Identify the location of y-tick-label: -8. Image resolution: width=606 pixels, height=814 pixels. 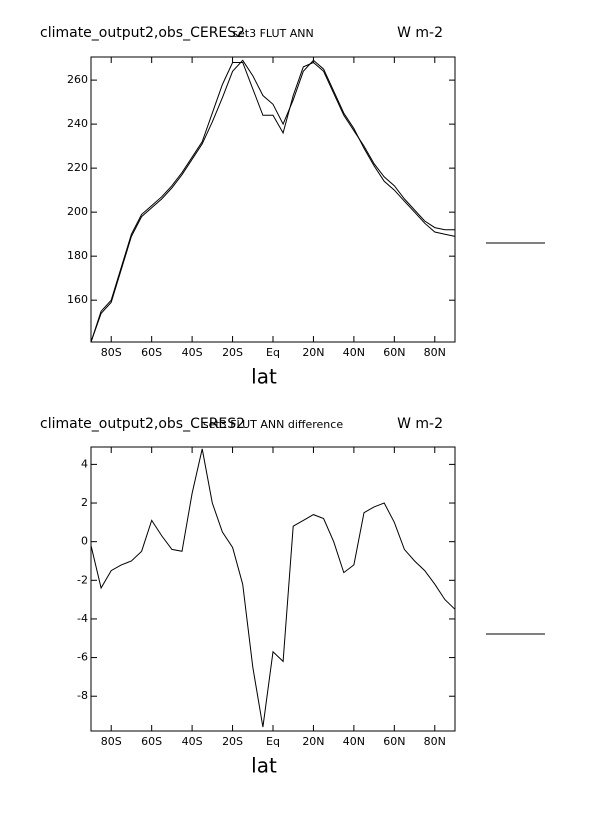
(82, 695).